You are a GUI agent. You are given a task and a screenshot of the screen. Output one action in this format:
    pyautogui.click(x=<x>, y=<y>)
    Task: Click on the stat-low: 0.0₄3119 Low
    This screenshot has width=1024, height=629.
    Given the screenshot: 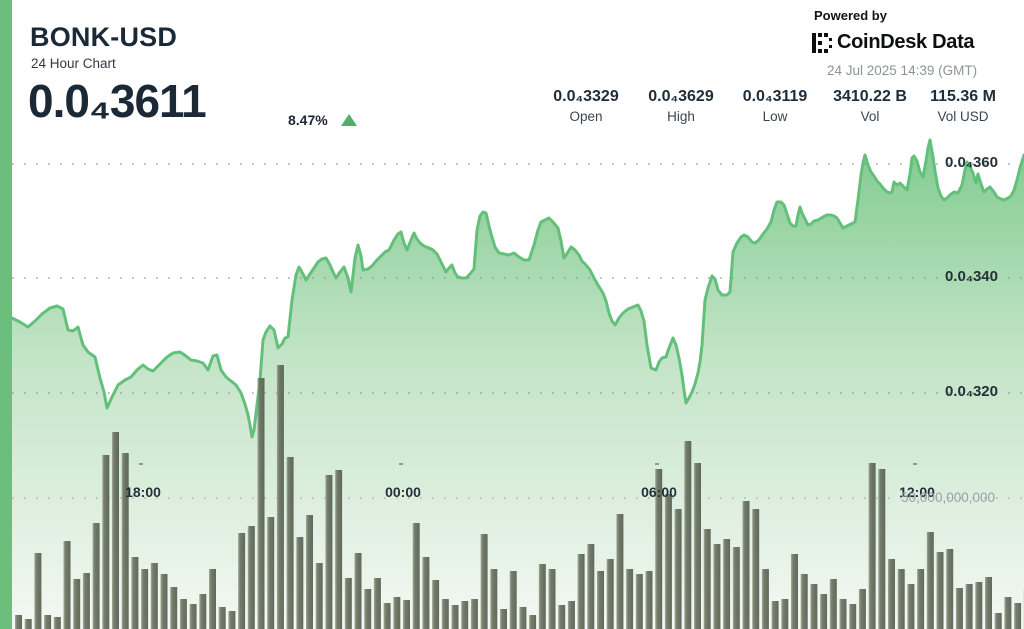 What is the action you would take?
    pyautogui.click(x=775, y=106)
    